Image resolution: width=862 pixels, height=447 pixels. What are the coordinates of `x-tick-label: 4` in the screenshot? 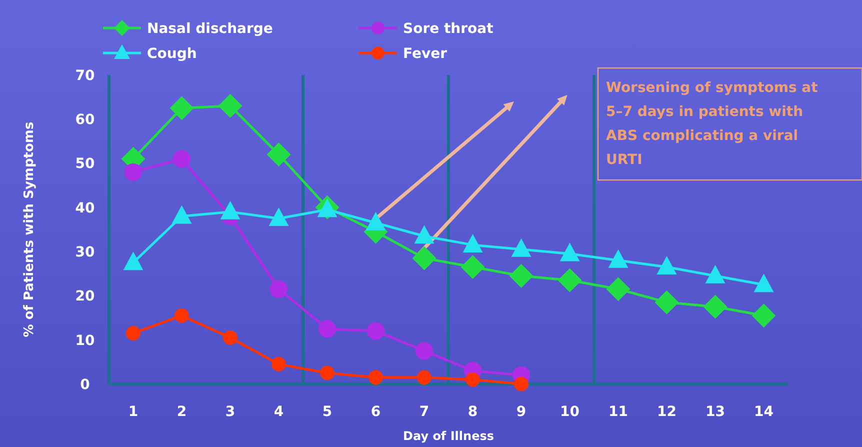 It's located at (279, 412).